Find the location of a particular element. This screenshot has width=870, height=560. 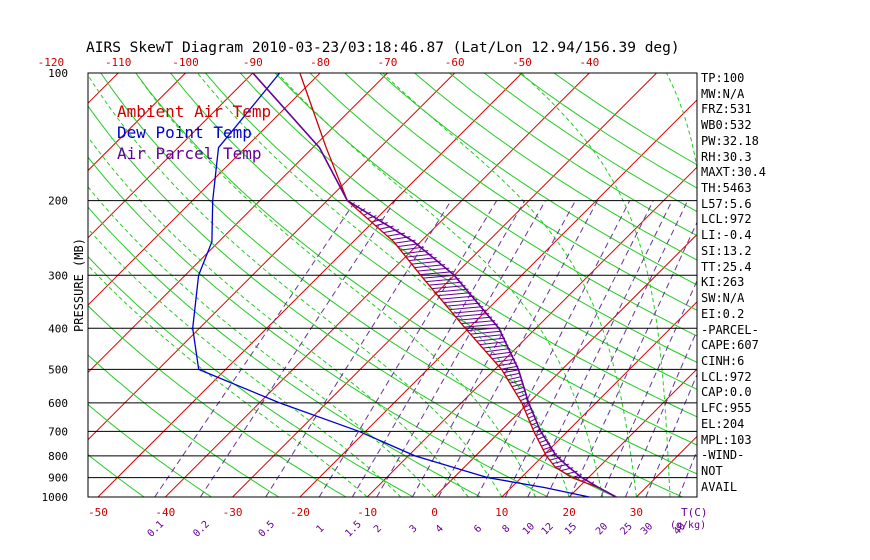

stat-entry: -WIND- is located at coordinates (723, 455).